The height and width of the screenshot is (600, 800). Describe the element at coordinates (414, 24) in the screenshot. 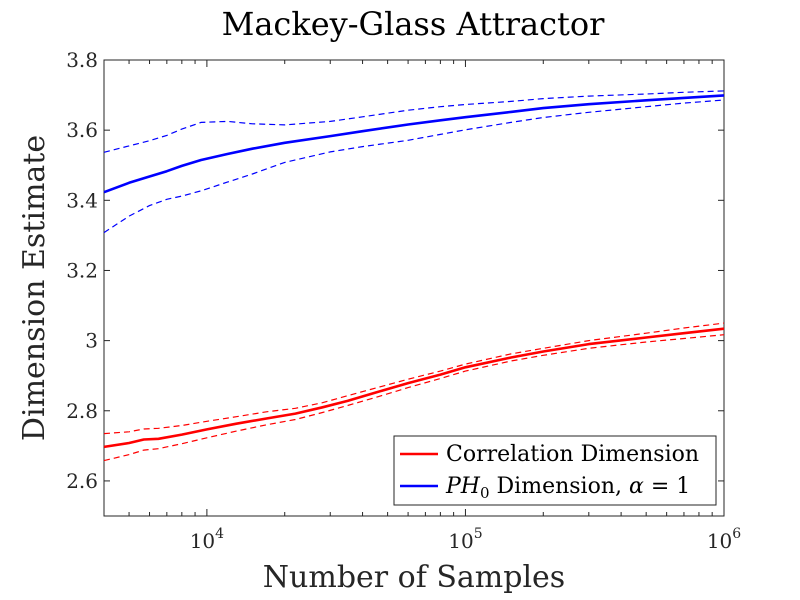

I see `chart-title: Mackey-Glass Attractor` at that location.